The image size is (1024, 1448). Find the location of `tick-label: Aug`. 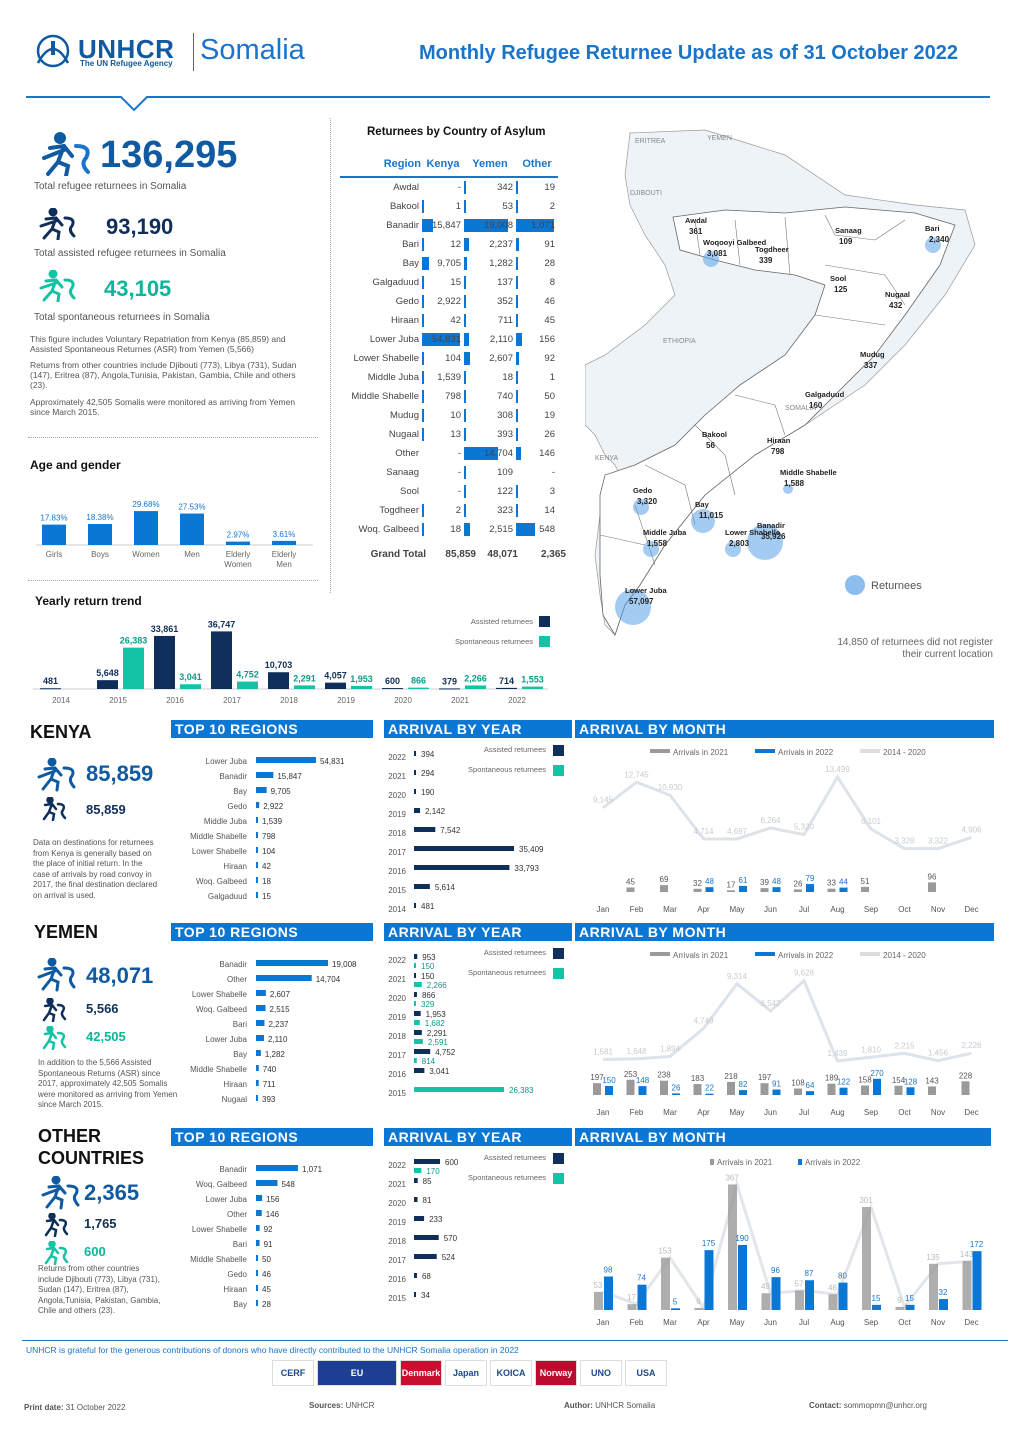

tick-label: Aug is located at coordinates (837, 1112).